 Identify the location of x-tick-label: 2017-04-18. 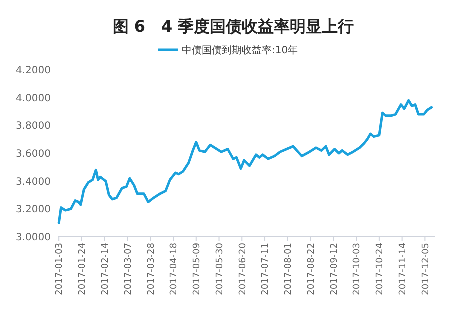
(175, 269).